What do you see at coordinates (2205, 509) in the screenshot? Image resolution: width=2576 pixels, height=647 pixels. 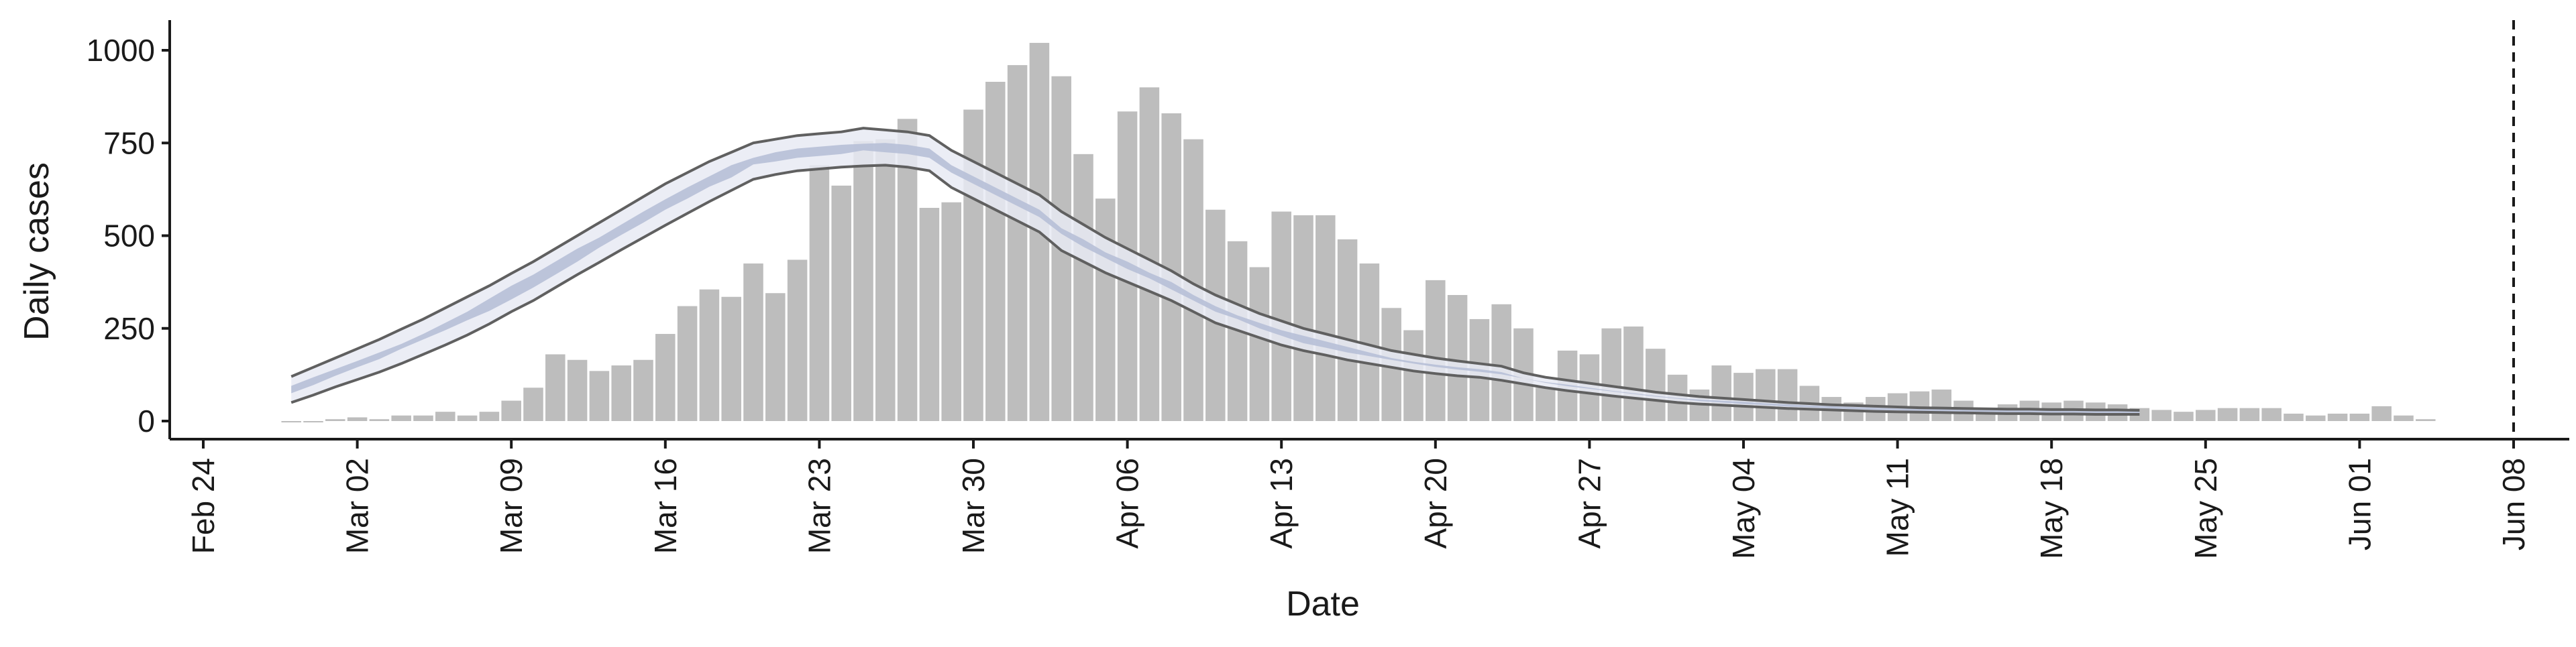 I see `x-tick-label: May 25` at bounding box center [2205, 509].